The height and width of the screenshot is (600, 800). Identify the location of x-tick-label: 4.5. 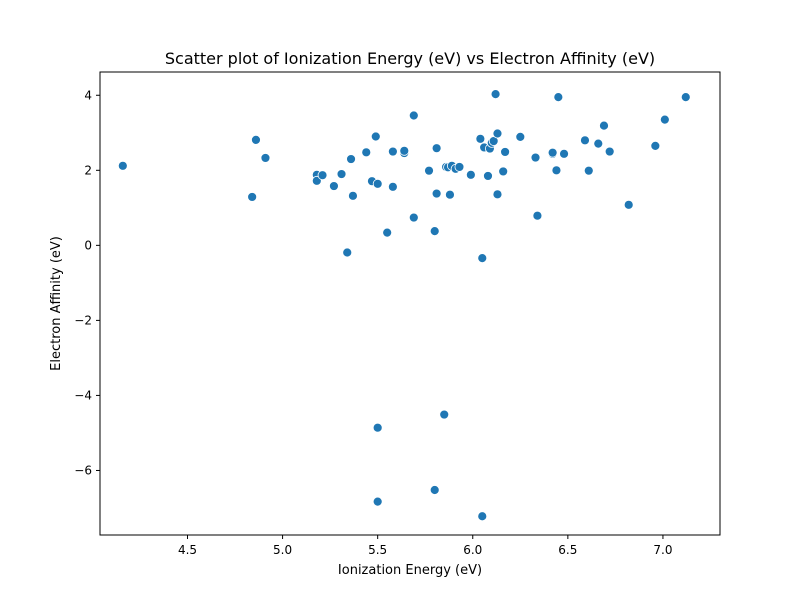
(187, 550).